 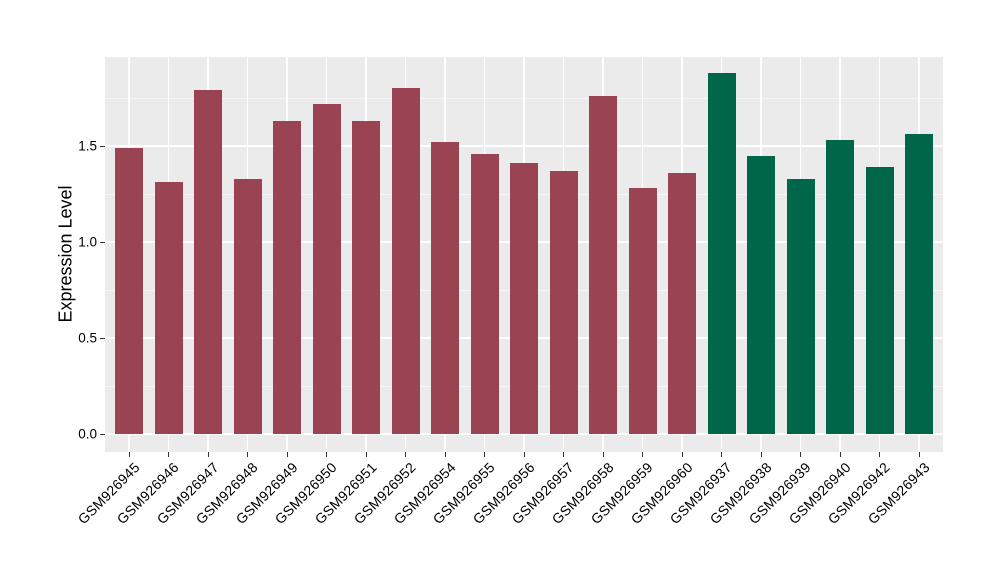 I want to click on bar-GSM926939, so click(x=800, y=306).